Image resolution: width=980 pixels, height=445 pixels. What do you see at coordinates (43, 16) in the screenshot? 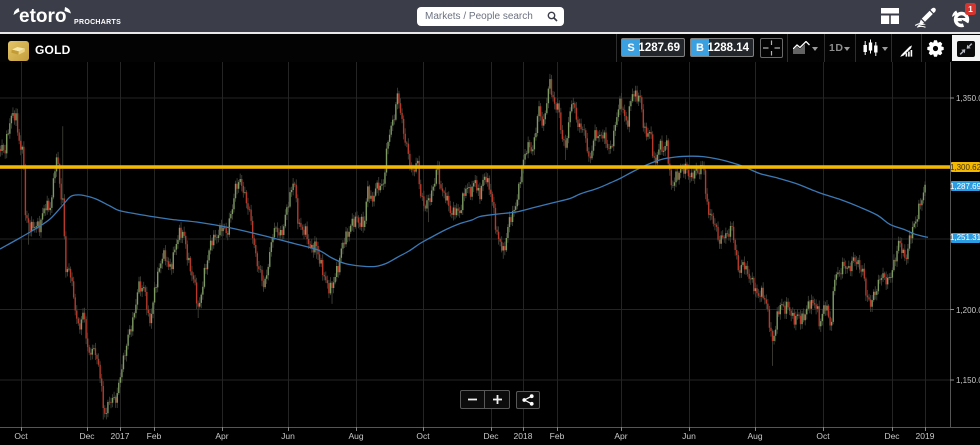
I see `svg-text: etoro` at bounding box center [43, 16].